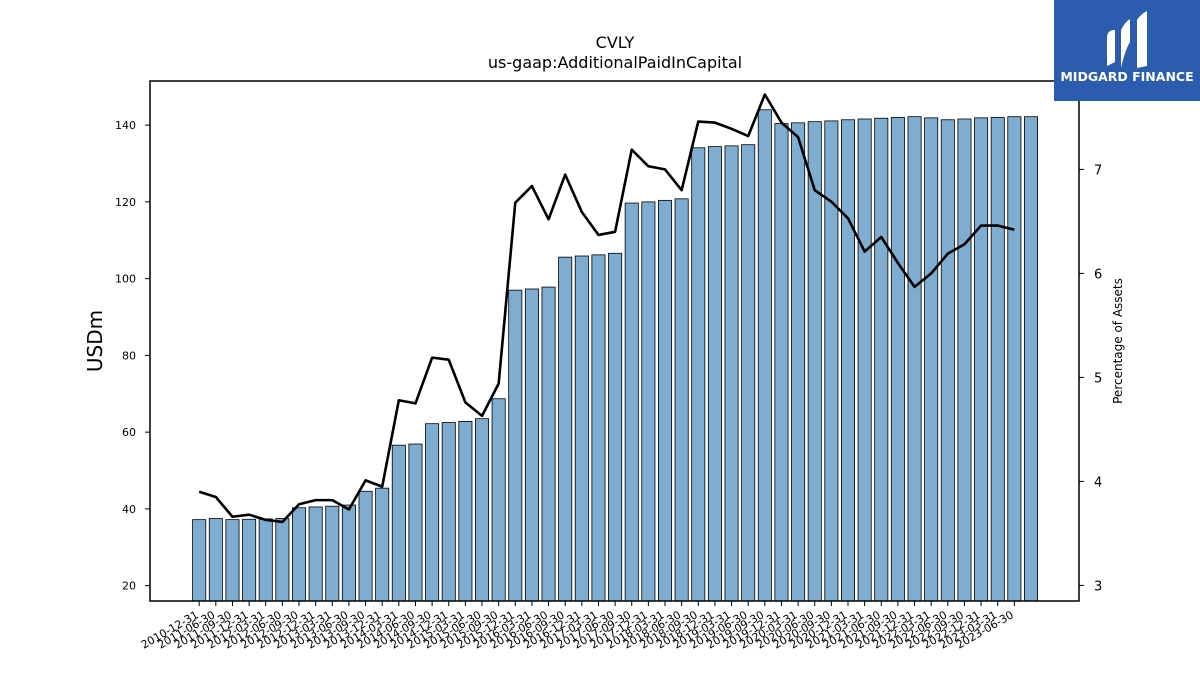 This screenshot has width=1200, height=675. I want to click on y-tick-label-120: 120, so click(125, 202).